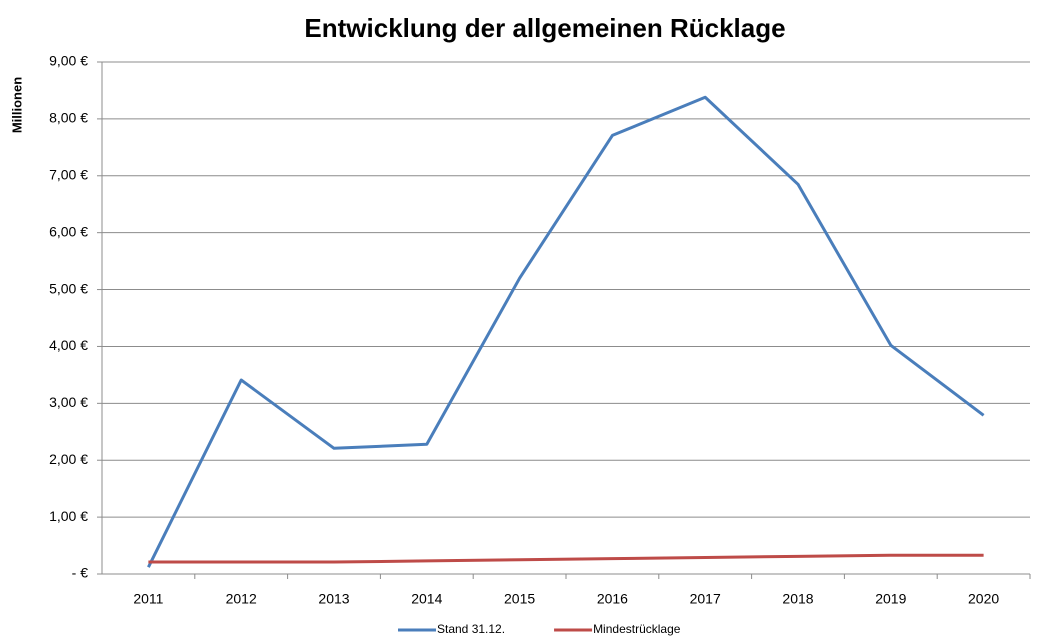 This screenshot has width=1046, height=642. What do you see at coordinates (983, 599) in the screenshot?
I see `x-tick-label: 2020` at bounding box center [983, 599].